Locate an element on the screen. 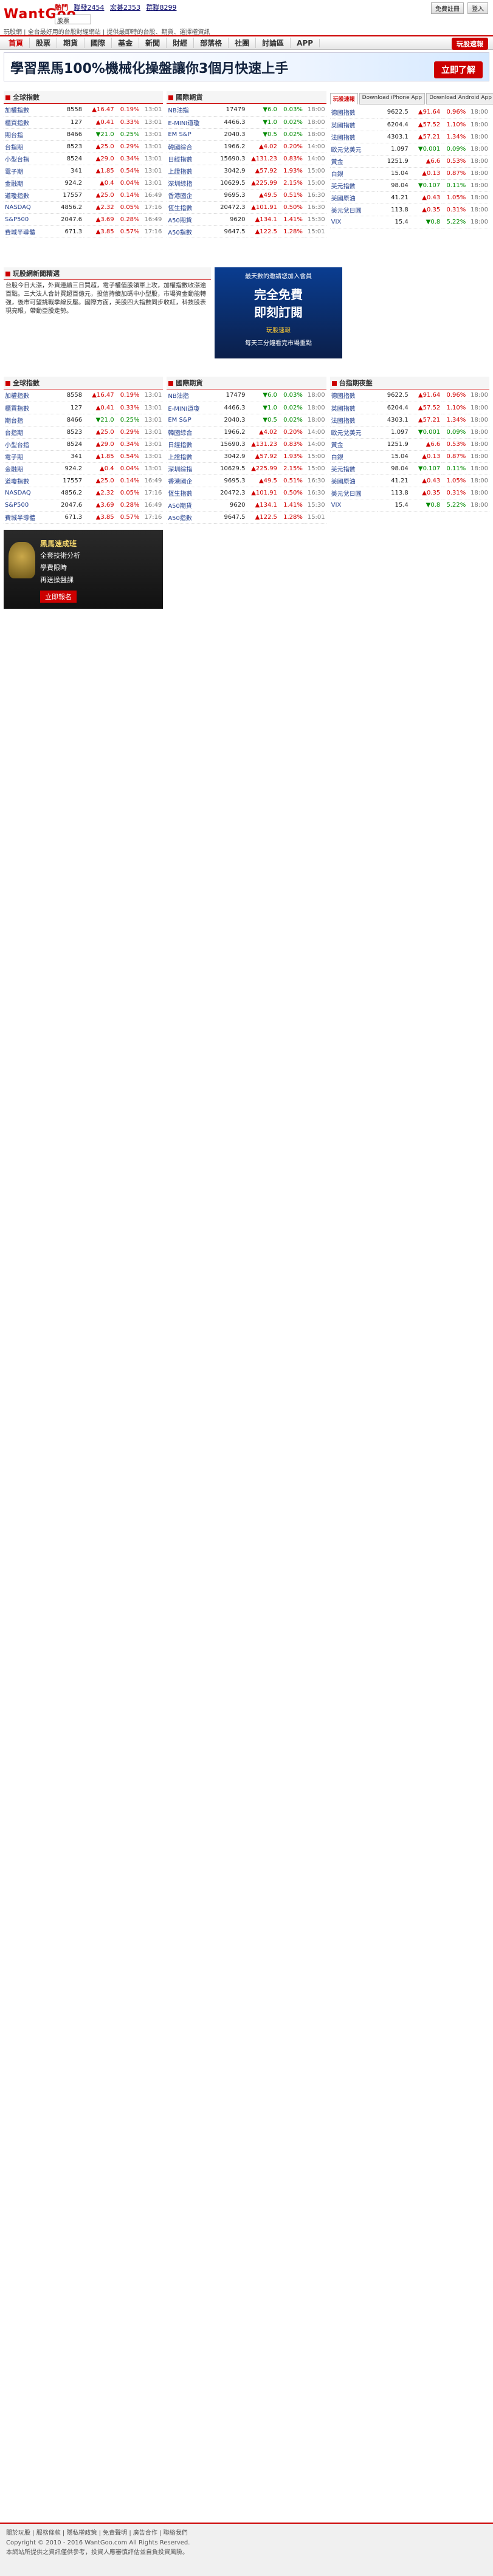 This screenshot has height=2576, width=493. nav-item: 基金 is located at coordinates (126, 43).